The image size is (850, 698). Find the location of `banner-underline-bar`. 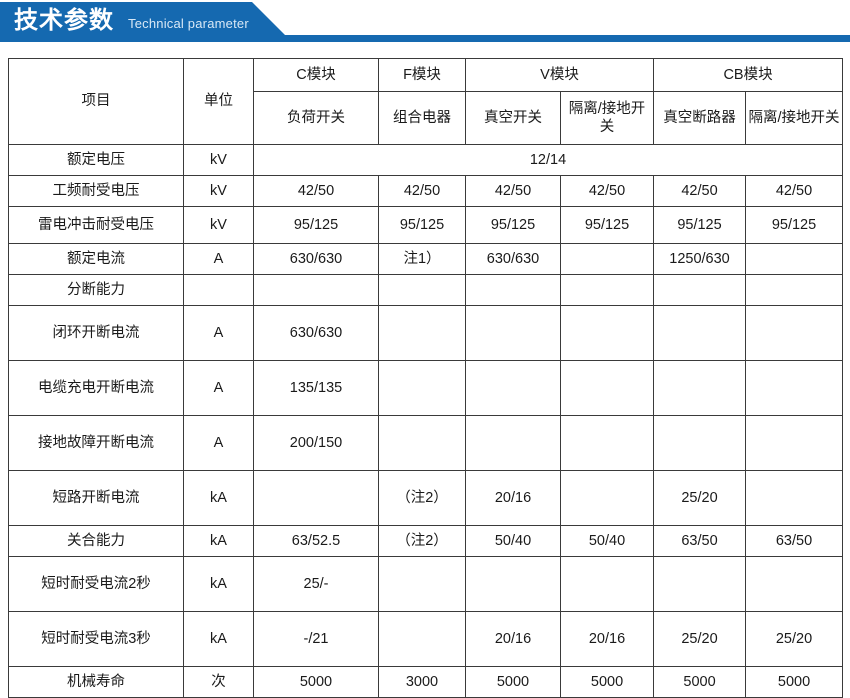

banner-underline-bar is located at coordinates (425, 38).